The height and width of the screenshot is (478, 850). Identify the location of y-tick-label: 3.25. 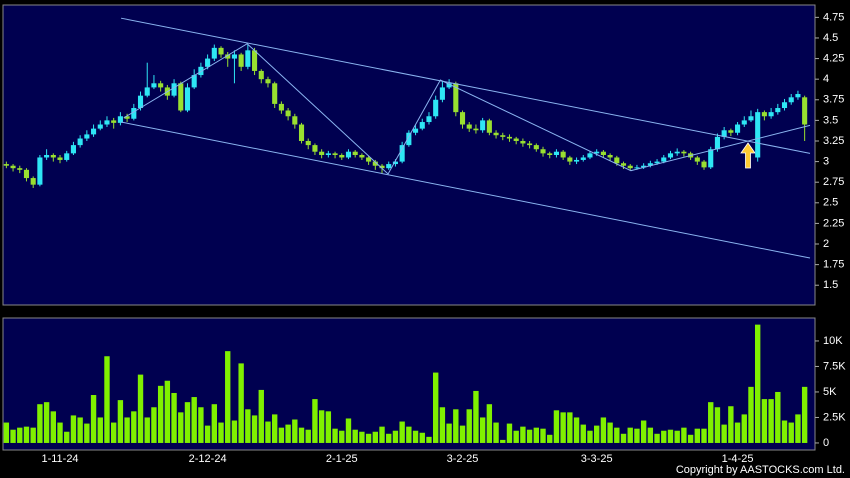
(833, 141).